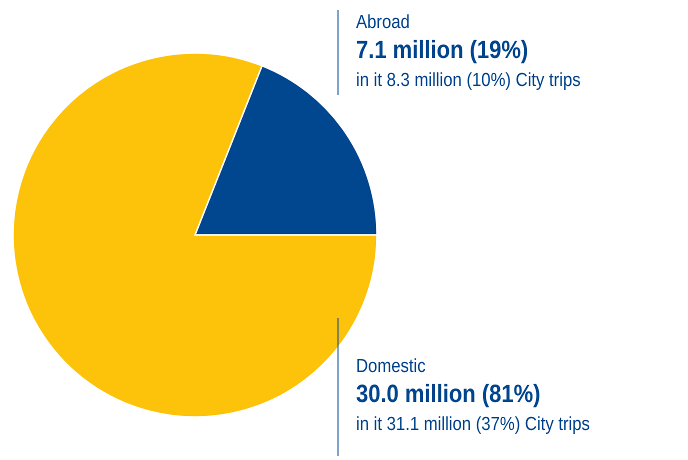 The image size is (688, 460). What do you see at coordinates (473, 423) in the screenshot?
I see `text: in it 31.1 million (37%) City trips` at bounding box center [473, 423].